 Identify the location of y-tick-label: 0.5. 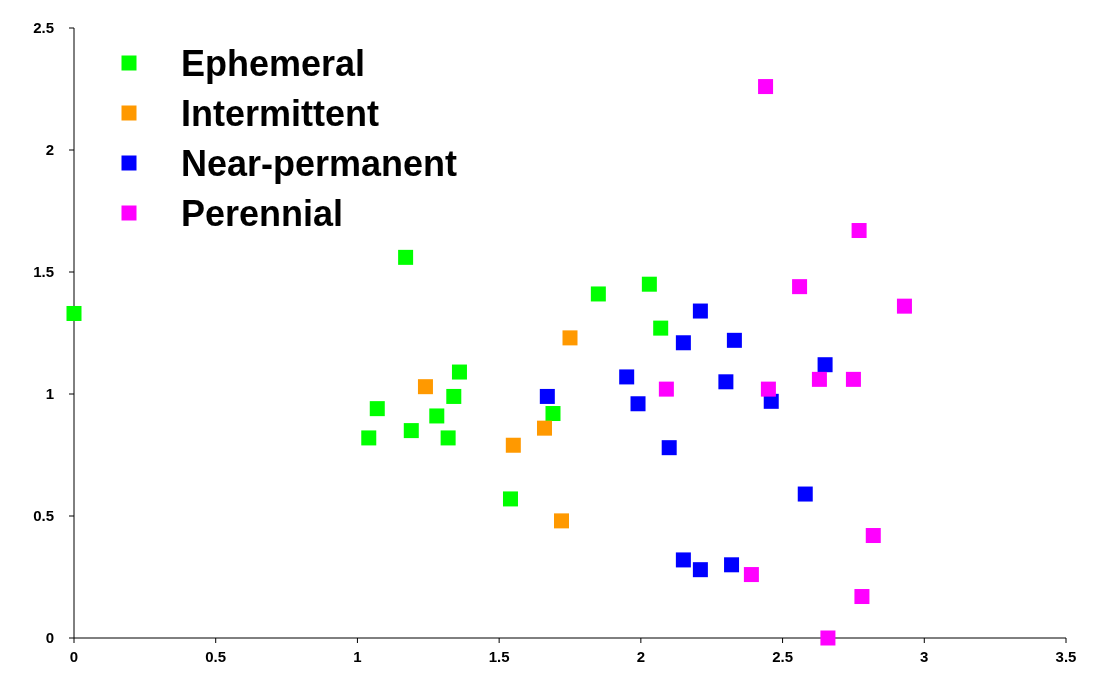
(43, 516).